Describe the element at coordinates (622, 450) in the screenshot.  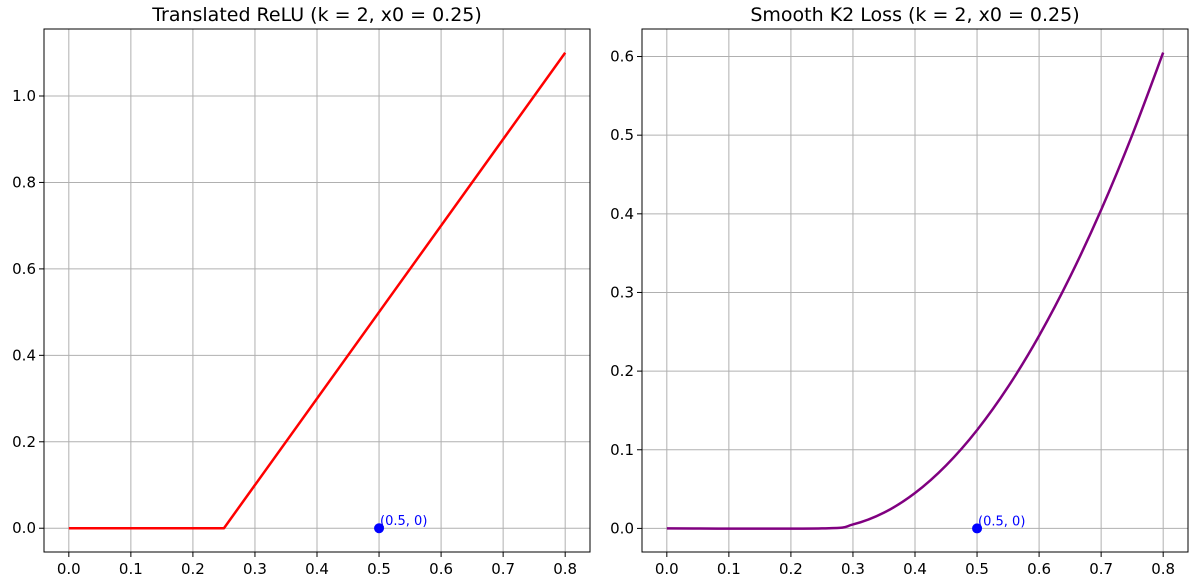
I see `y-tick-label: 0.1` at that location.